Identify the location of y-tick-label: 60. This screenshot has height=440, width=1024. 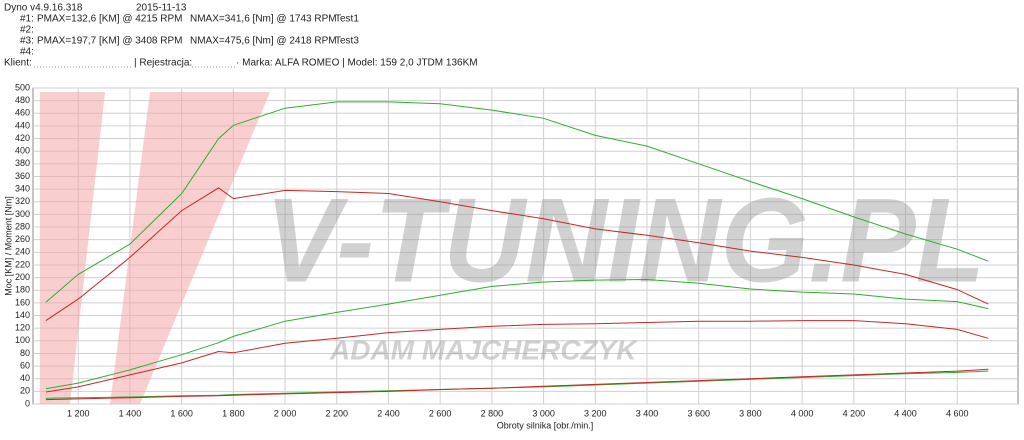
(25, 365).